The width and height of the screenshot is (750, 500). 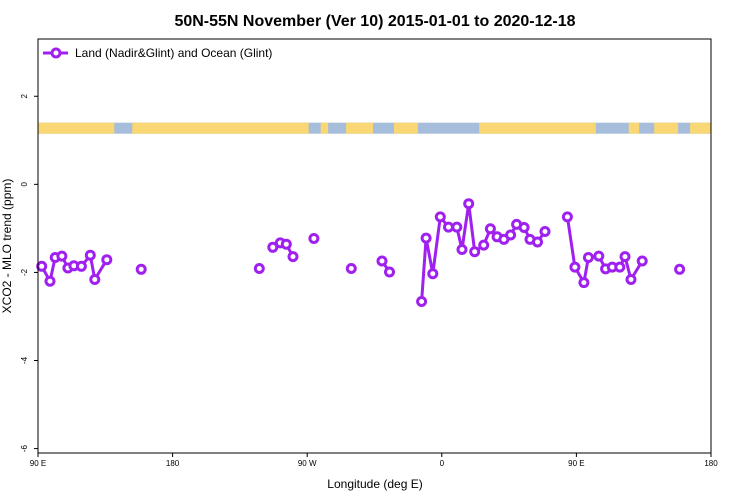 What do you see at coordinates (24, 448) in the screenshot?
I see `y-tick-label: -6` at bounding box center [24, 448].